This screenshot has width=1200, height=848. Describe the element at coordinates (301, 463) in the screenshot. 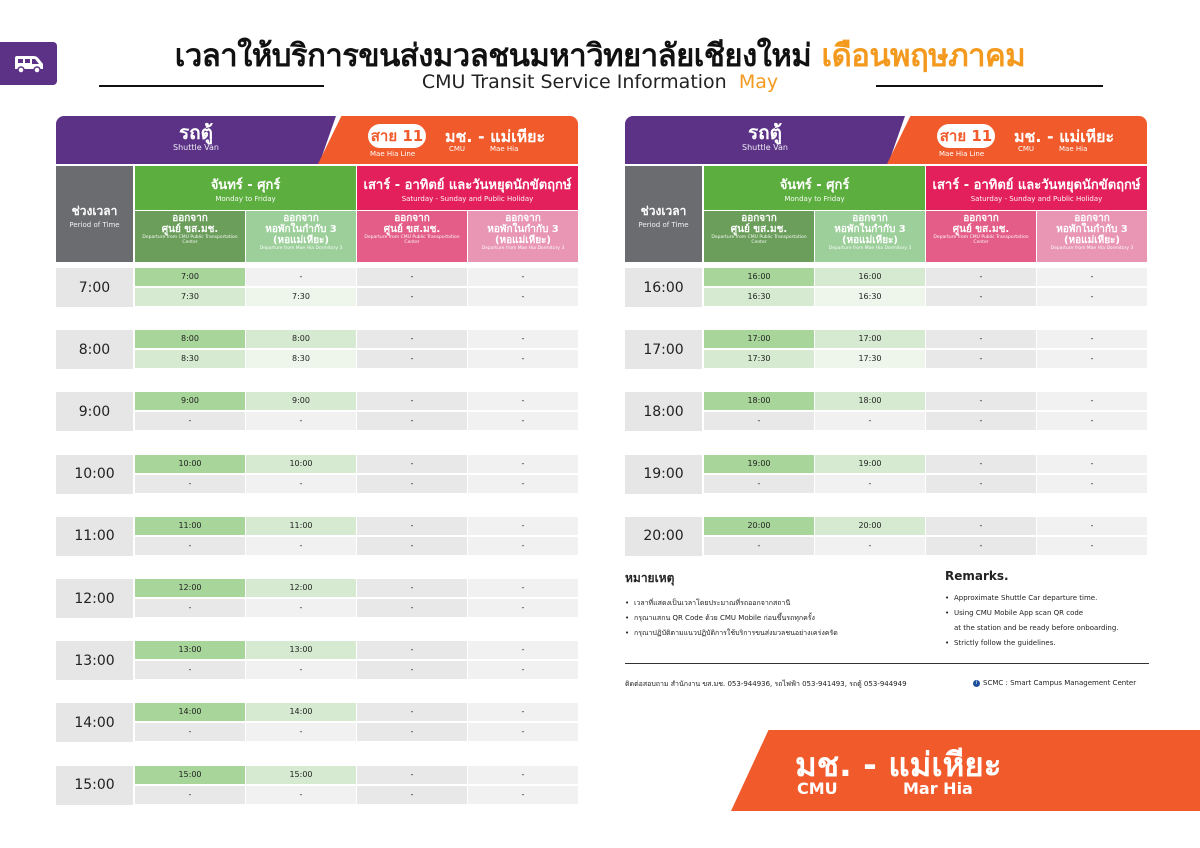

I see `time-cell: 10:00` at that location.